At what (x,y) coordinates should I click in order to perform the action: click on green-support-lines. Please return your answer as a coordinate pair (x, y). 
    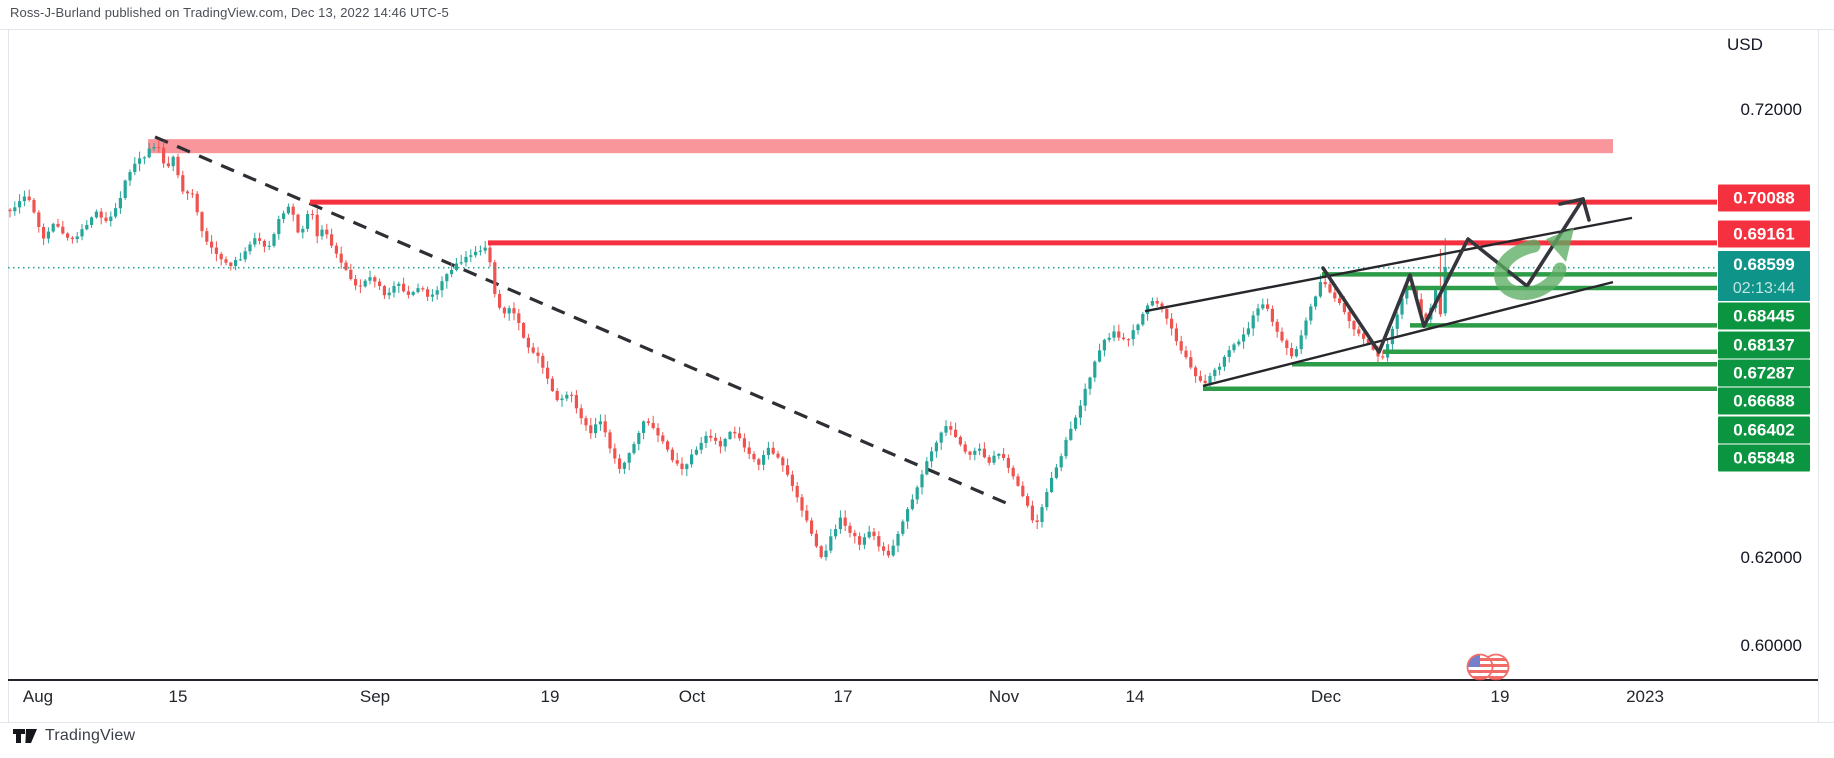
    Looking at the image, I should click on (1460, 331).